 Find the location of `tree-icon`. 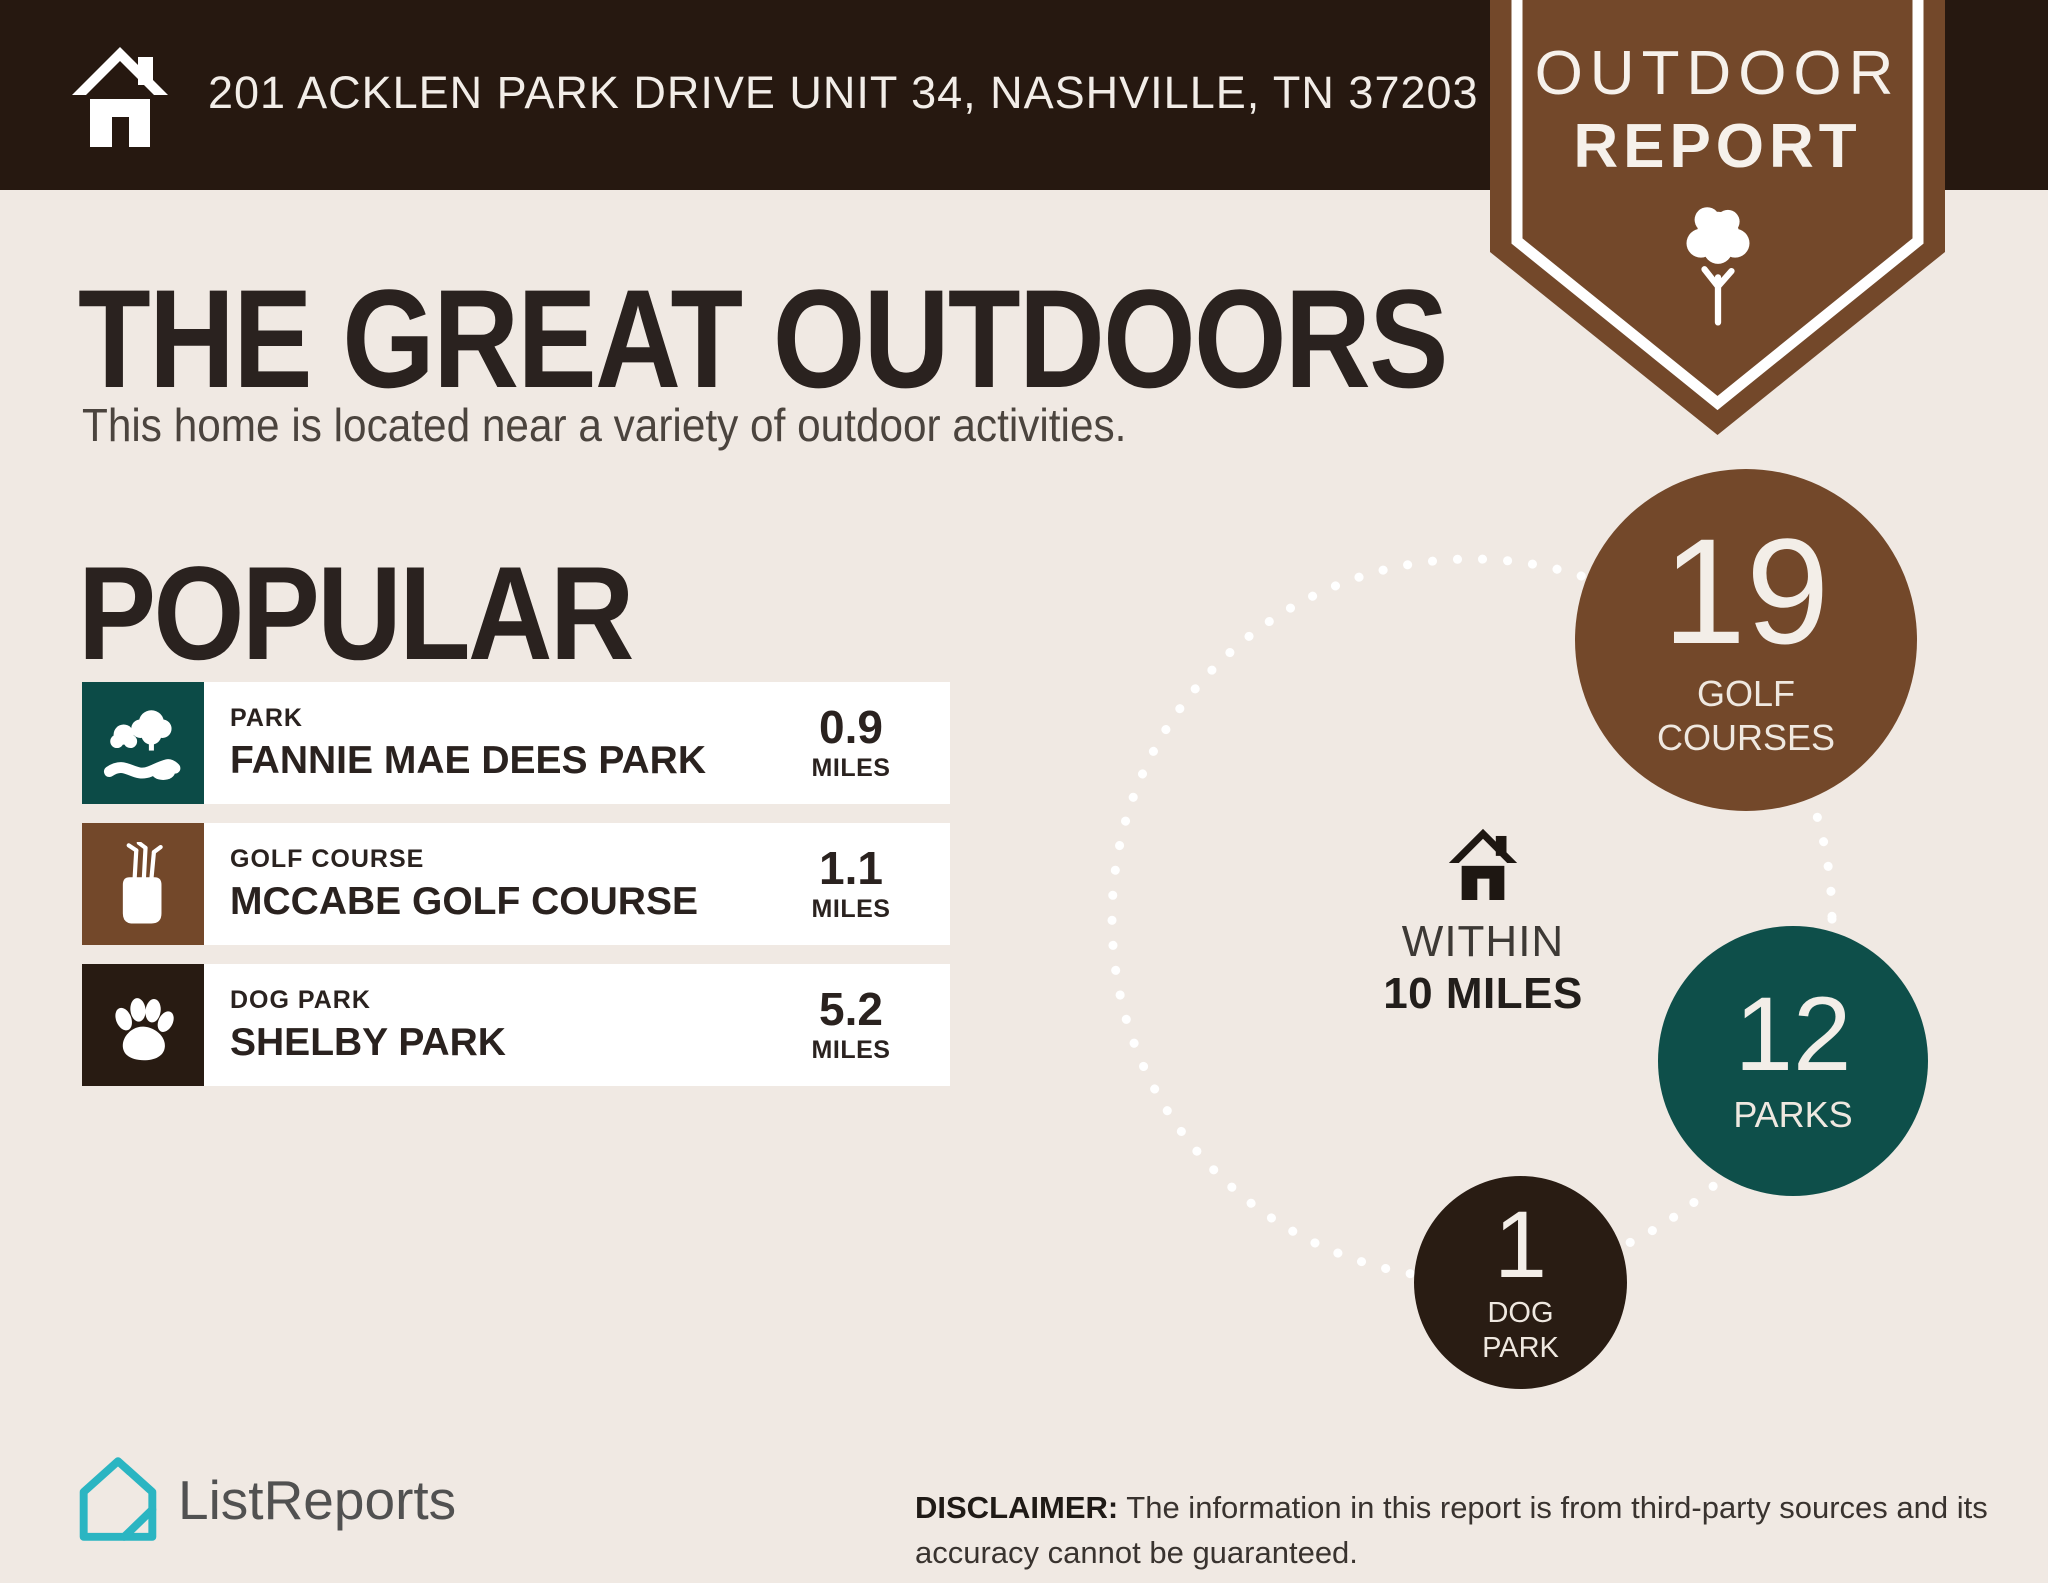

tree-icon is located at coordinates (1718, 265).